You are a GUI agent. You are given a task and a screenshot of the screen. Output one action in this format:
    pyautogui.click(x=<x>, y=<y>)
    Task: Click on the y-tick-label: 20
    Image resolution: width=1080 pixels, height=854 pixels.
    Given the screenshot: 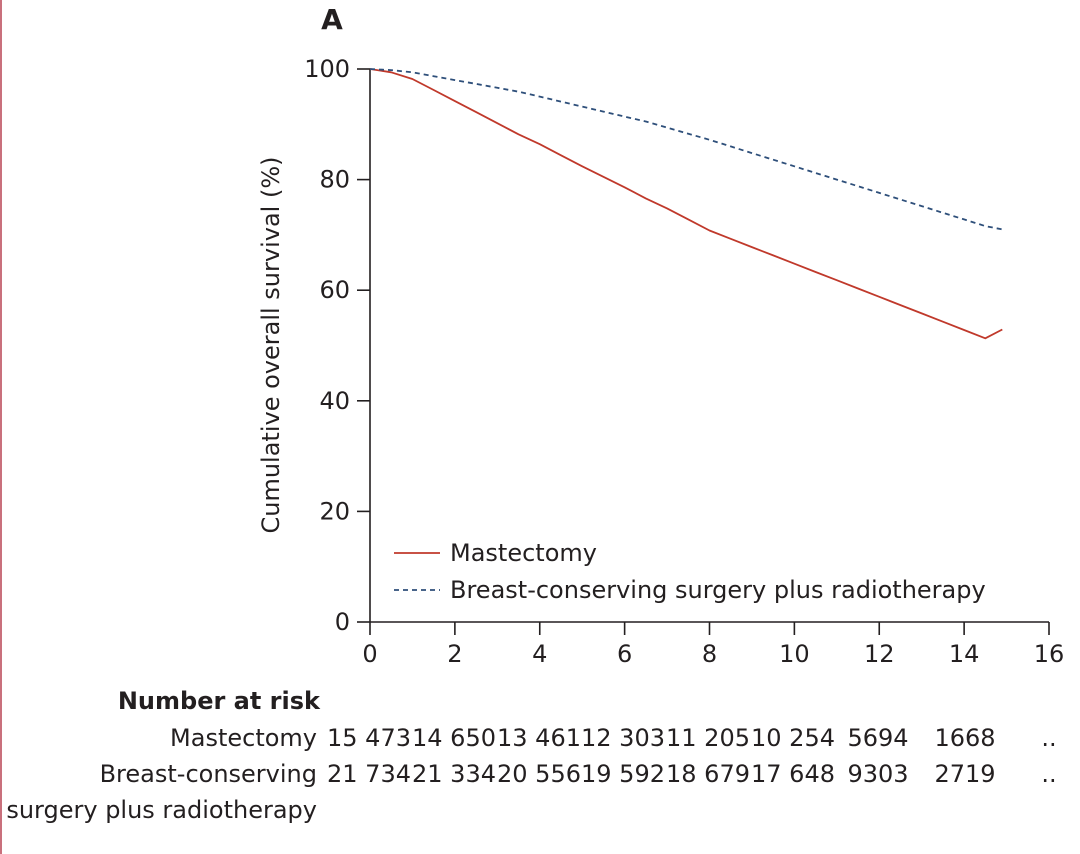 What is the action you would take?
    pyautogui.click(x=334, y=511)
    